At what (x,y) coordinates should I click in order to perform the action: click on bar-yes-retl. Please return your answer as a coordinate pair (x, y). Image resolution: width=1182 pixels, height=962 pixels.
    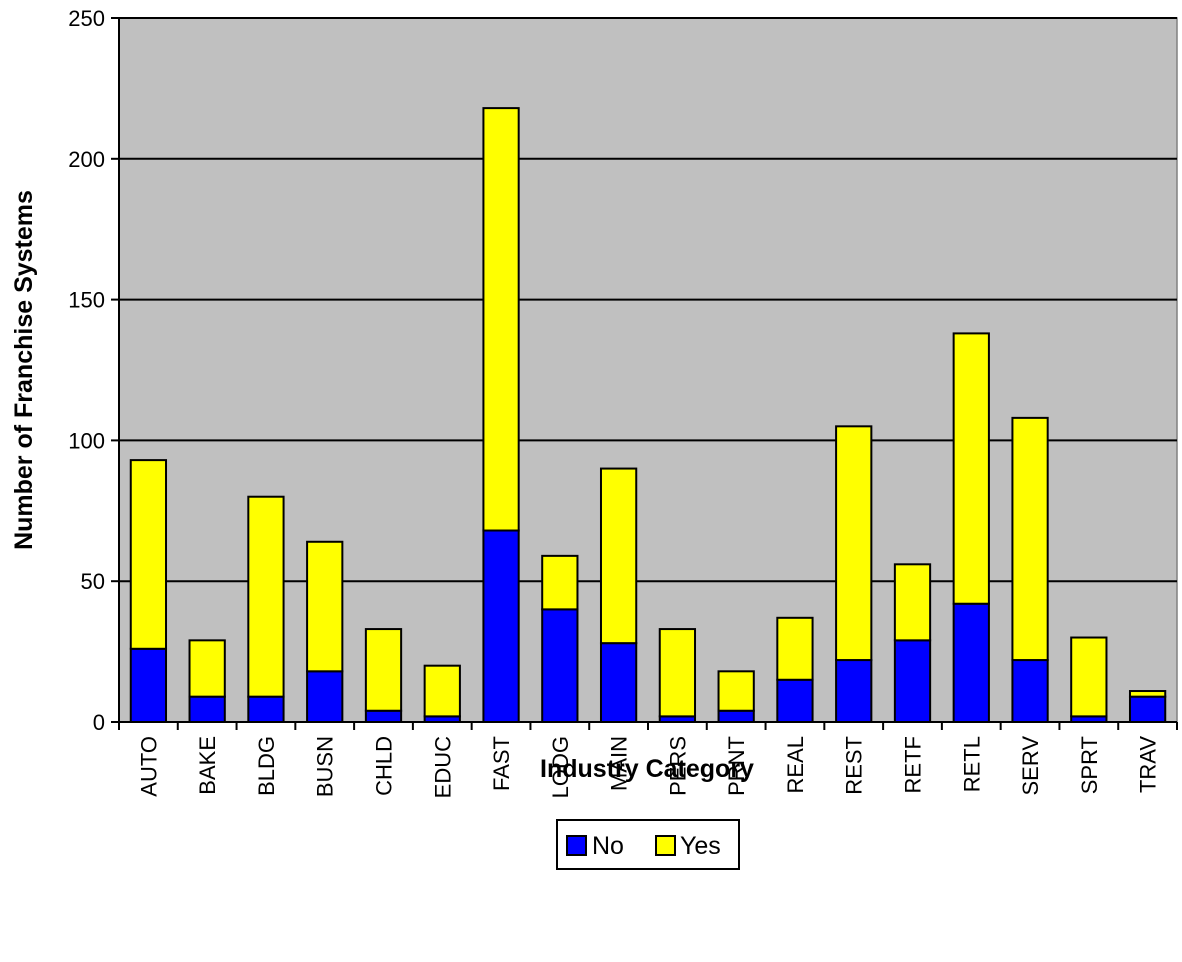
    Looking at the image, I should click on (971, 468).